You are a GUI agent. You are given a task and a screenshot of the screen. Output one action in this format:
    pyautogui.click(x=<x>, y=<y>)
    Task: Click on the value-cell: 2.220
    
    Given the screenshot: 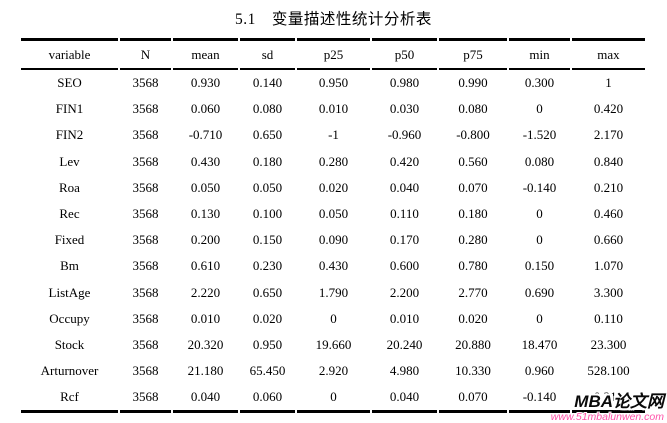 What is the action you would take?
    pyautogui.click(x=205, y=292)
    